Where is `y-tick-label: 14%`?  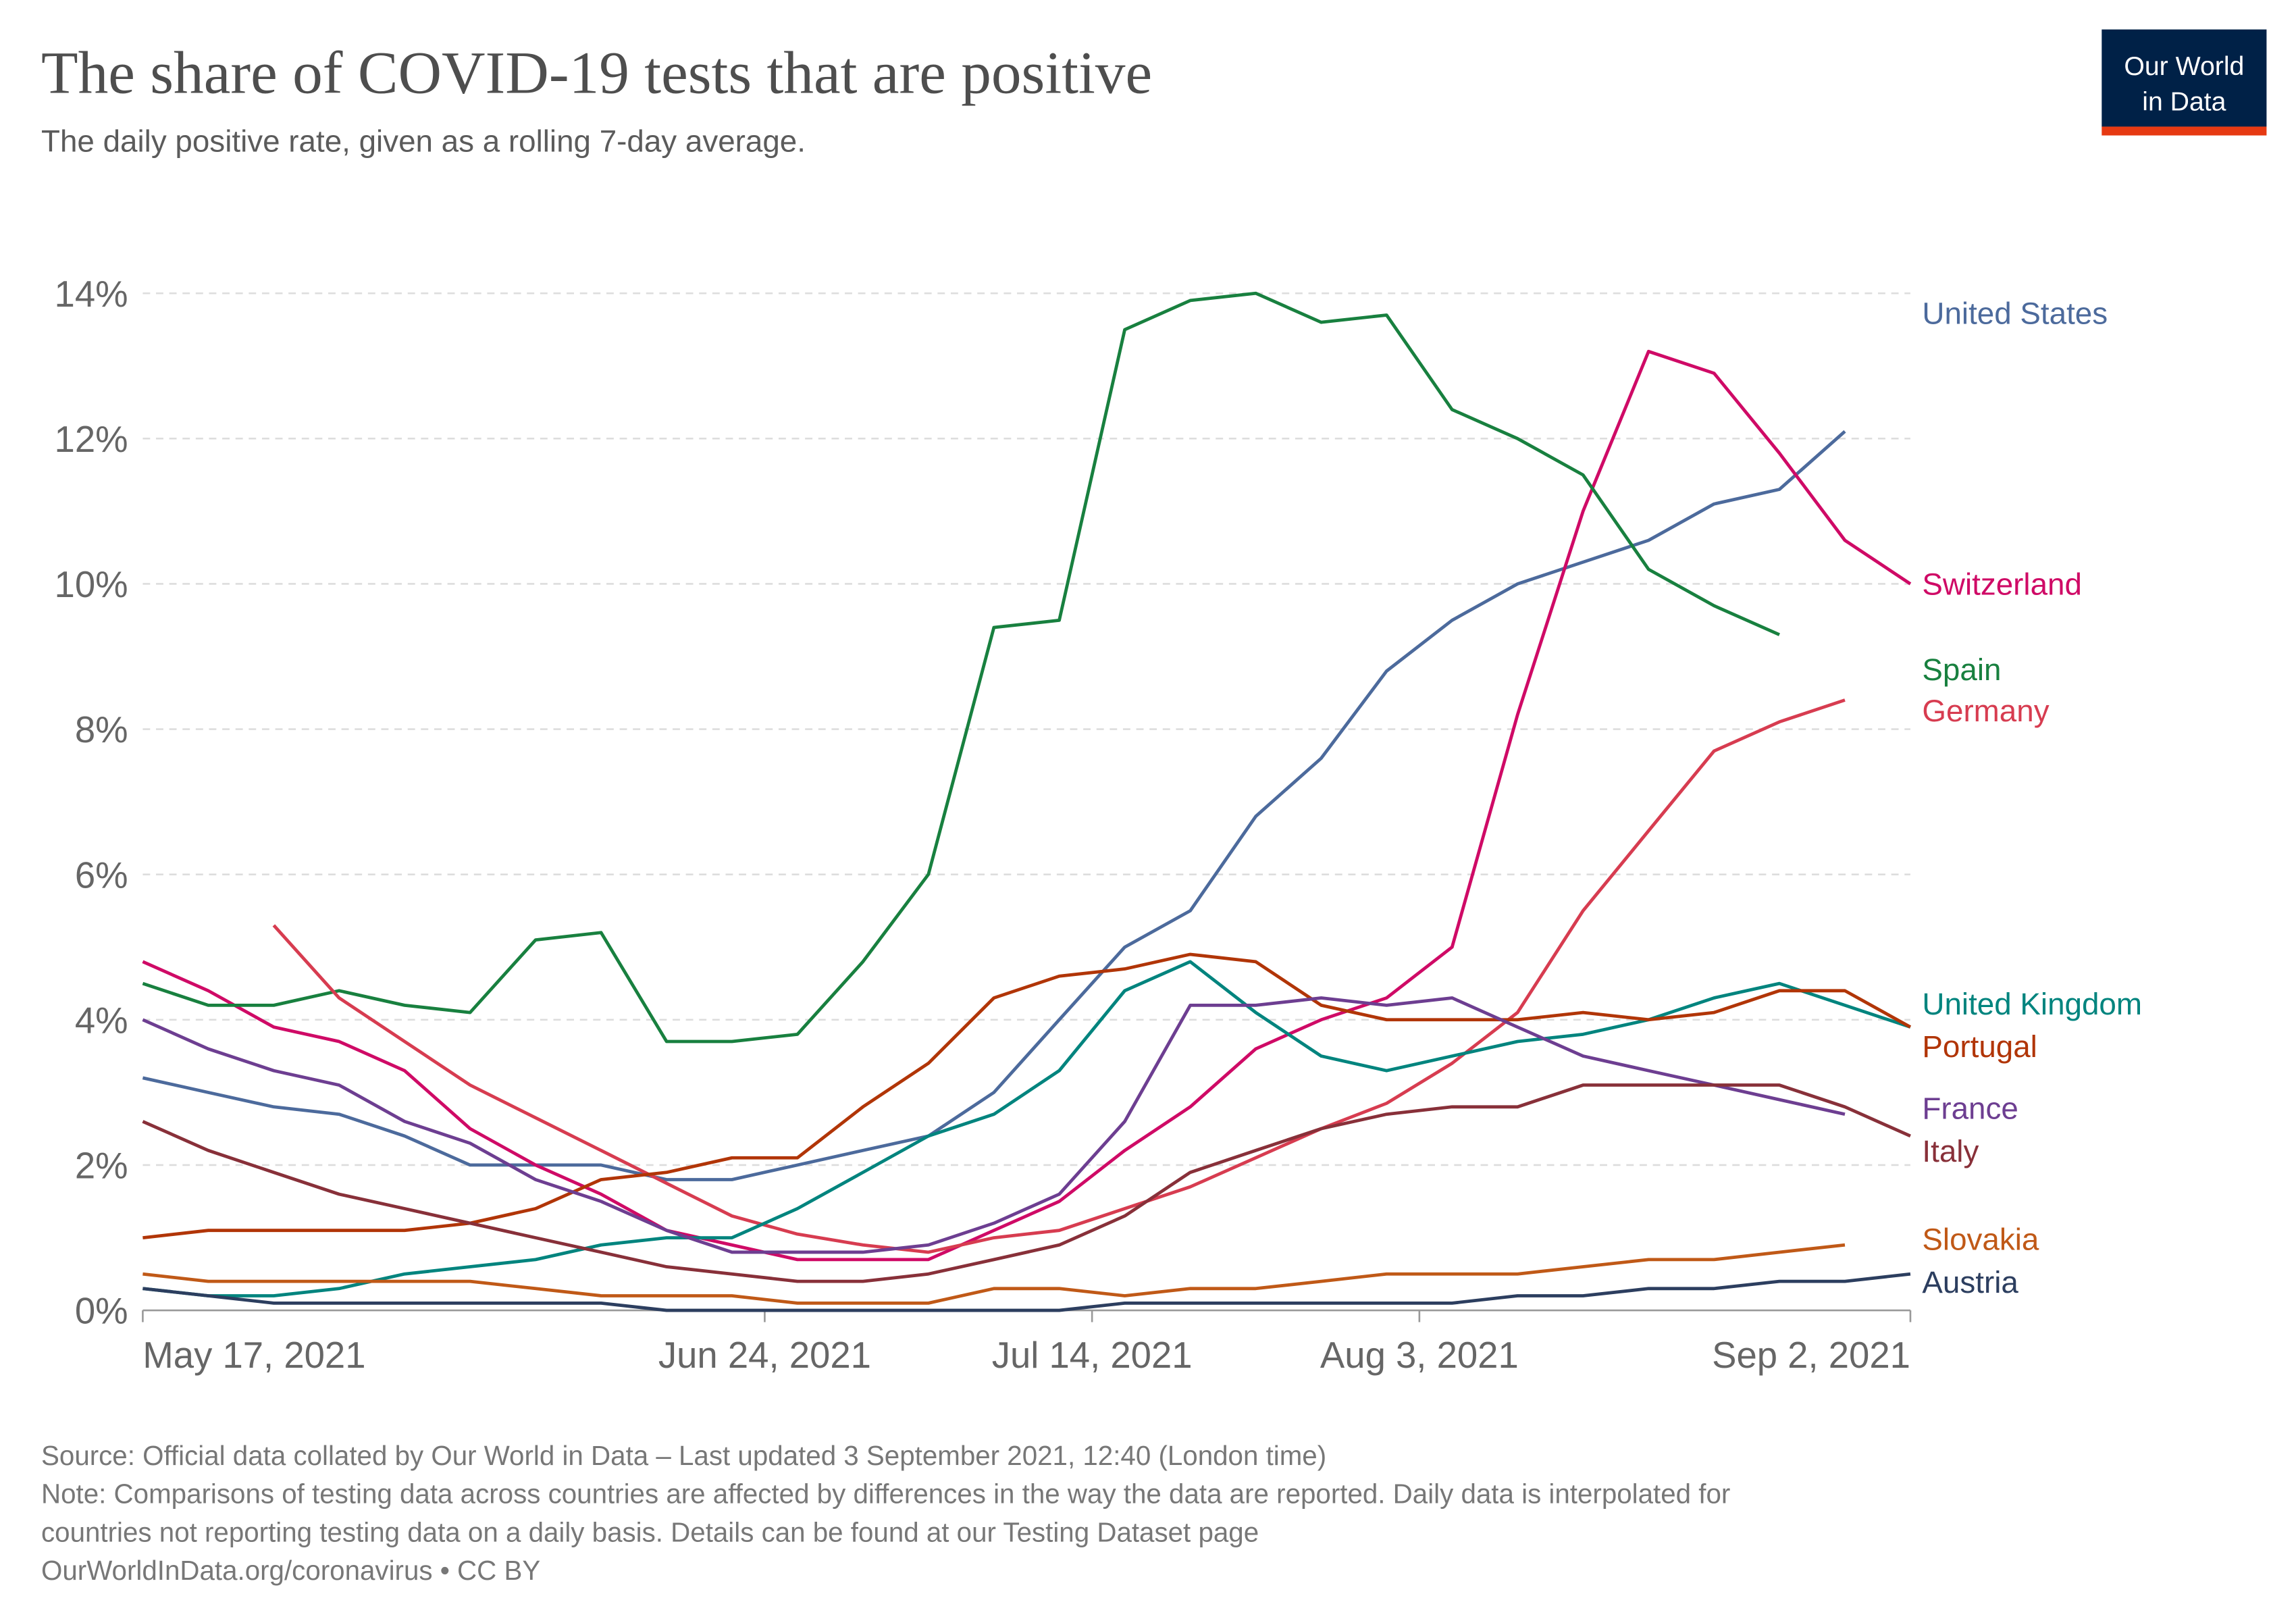 y-tick-label: 14% is located at coordinates (92, 294).